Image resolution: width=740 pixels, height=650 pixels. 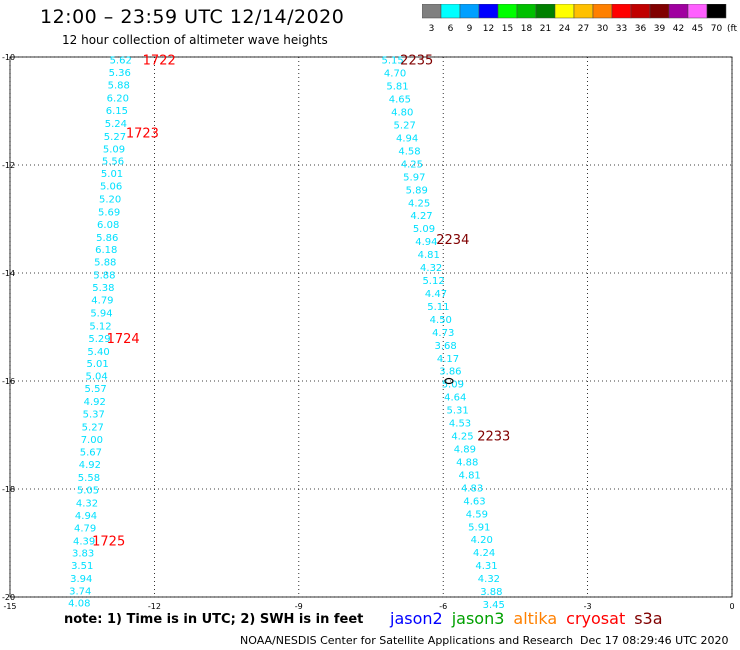 I want to click on swh-value: 5.67, so click(x=91, y=453).